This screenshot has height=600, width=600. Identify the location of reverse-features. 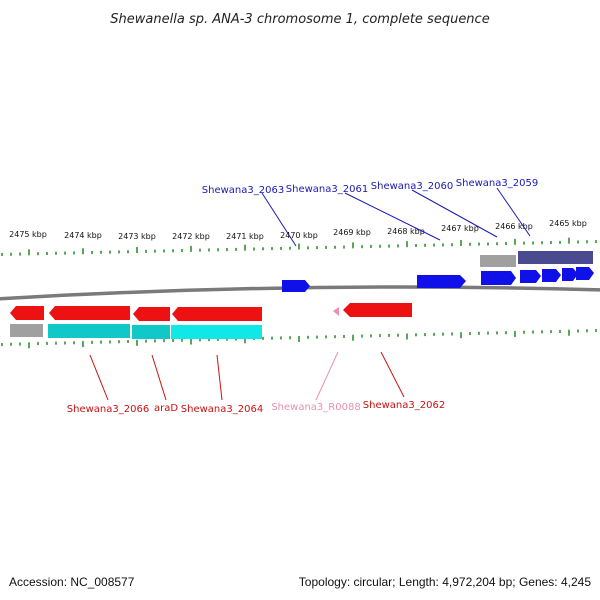
(211, 321).